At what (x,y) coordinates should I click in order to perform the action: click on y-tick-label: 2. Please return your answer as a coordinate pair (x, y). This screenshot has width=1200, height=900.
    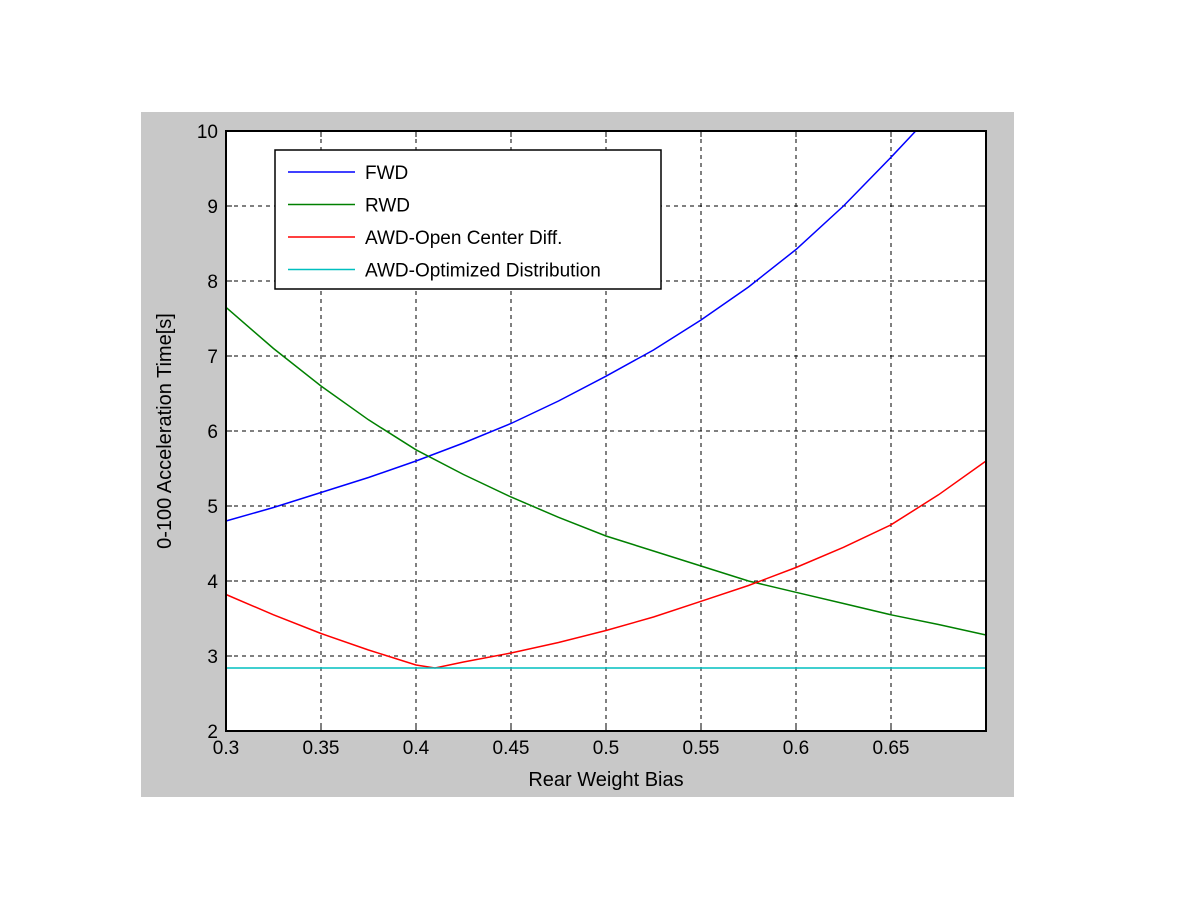
    Looking at the image, I should click on (212, 732).